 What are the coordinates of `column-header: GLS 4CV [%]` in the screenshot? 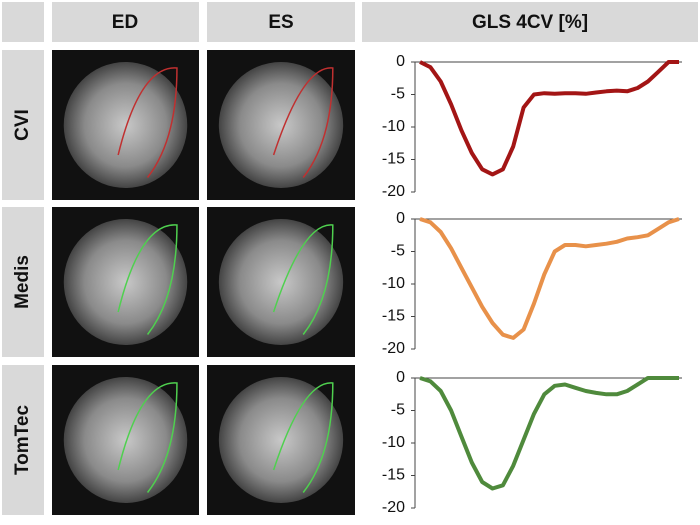 It's located at (530, 22).